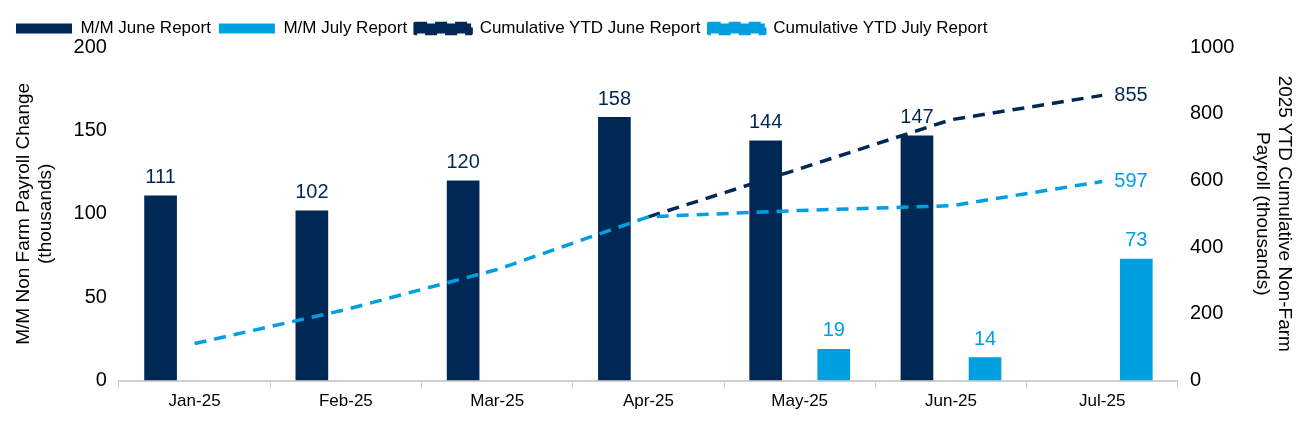 The height and width of the screenshot is (423, 1312). What do you see at coordinates (1136, 239) in the screenshot?
I see `data-label: 73` at bounding box center [1136, 239].